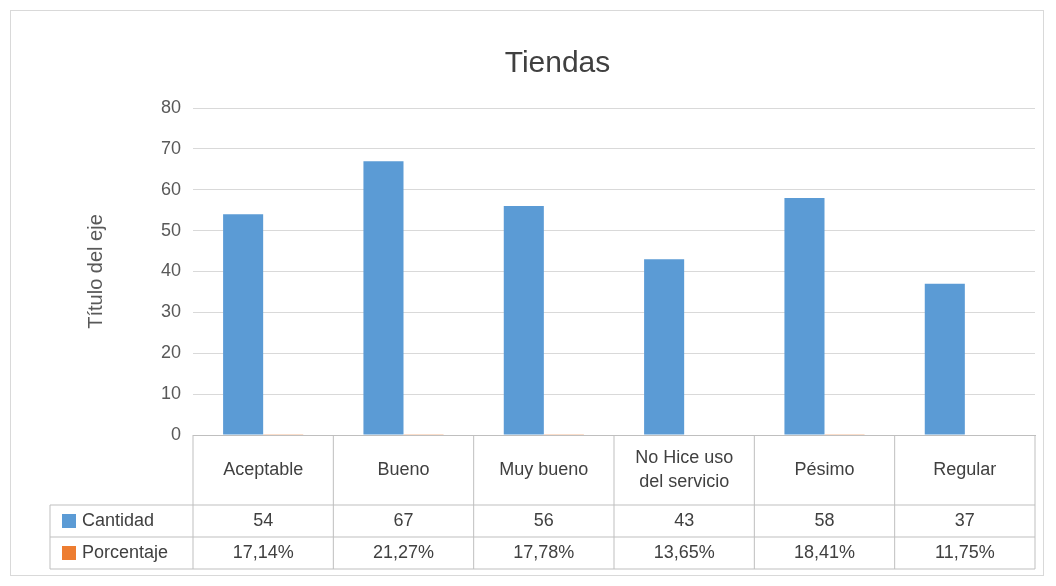 This screenshot has height=586, width=1056. Describe the element at coordinates (403, 468) in the screenshot. I see `x-tick-label: Bueno` at that location.